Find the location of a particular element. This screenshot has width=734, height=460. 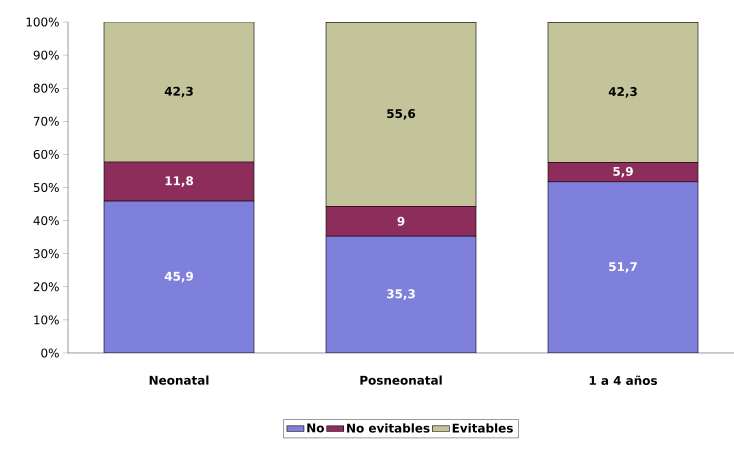

y-tick-label: 40% is located at coordinates (46, 221).